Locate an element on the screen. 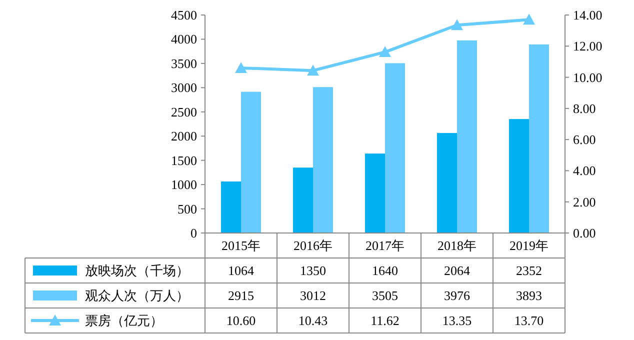 This screenshot has height=340, width=634. y2-tick-label: 0.00 is located at coordinates (584, 233).